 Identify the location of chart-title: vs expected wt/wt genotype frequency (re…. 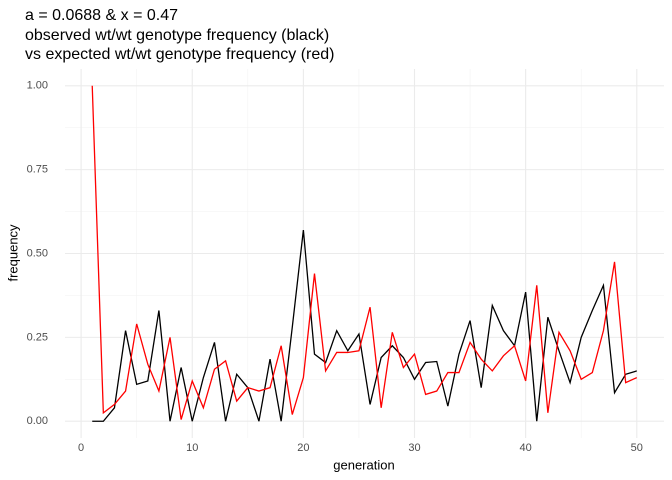
(180, 54).